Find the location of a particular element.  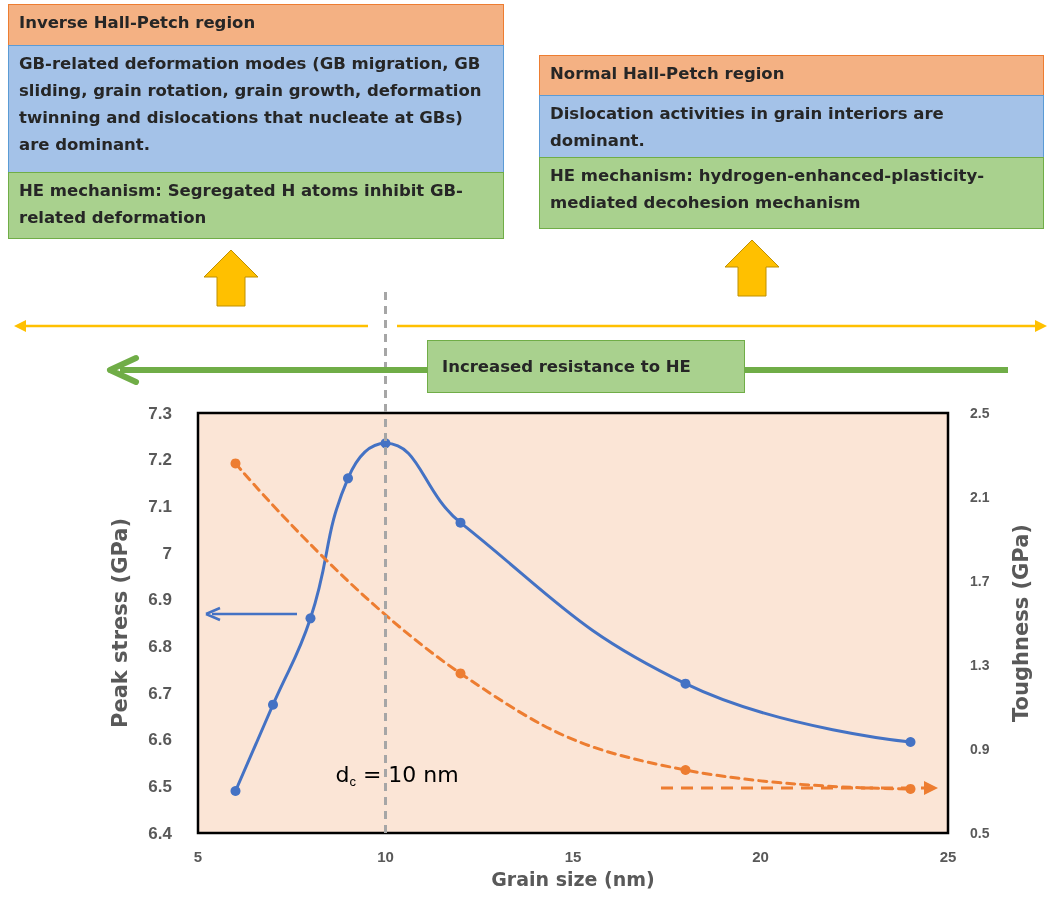

y-tick-label: 6.5 is located at coordinates (160, 786).